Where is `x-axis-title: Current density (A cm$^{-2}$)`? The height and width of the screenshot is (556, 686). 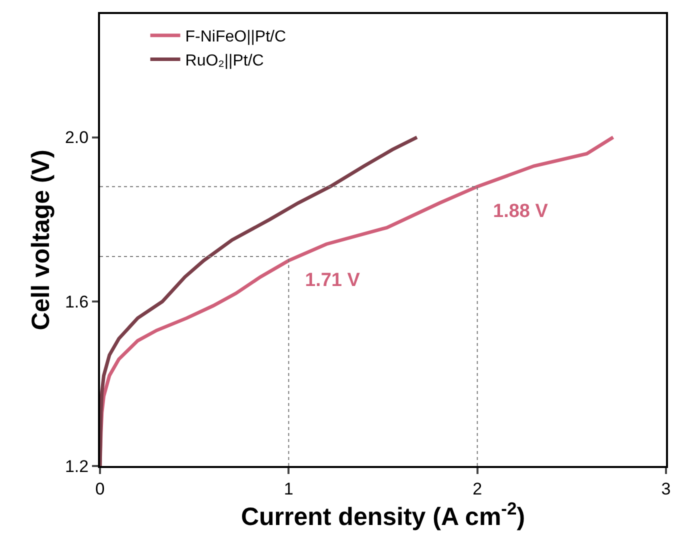
x-axis-title: Current density (A cm$^{-2}$) is located at coordinates (383, 514).